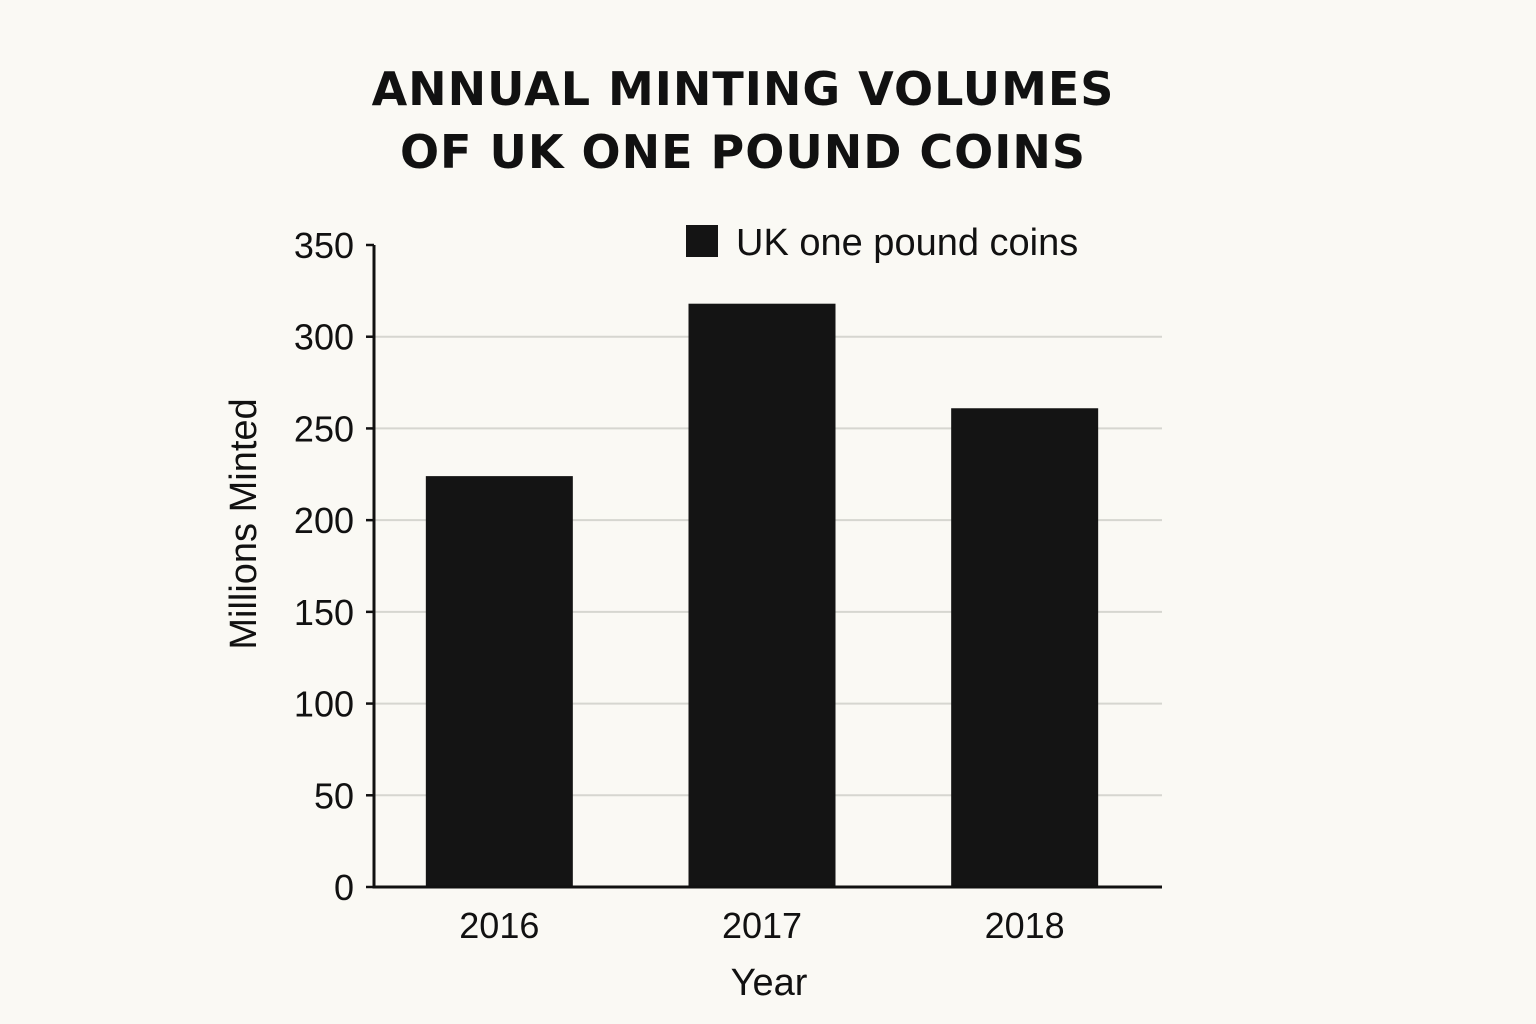  I want to click on bar-2017, so click(762, 595).